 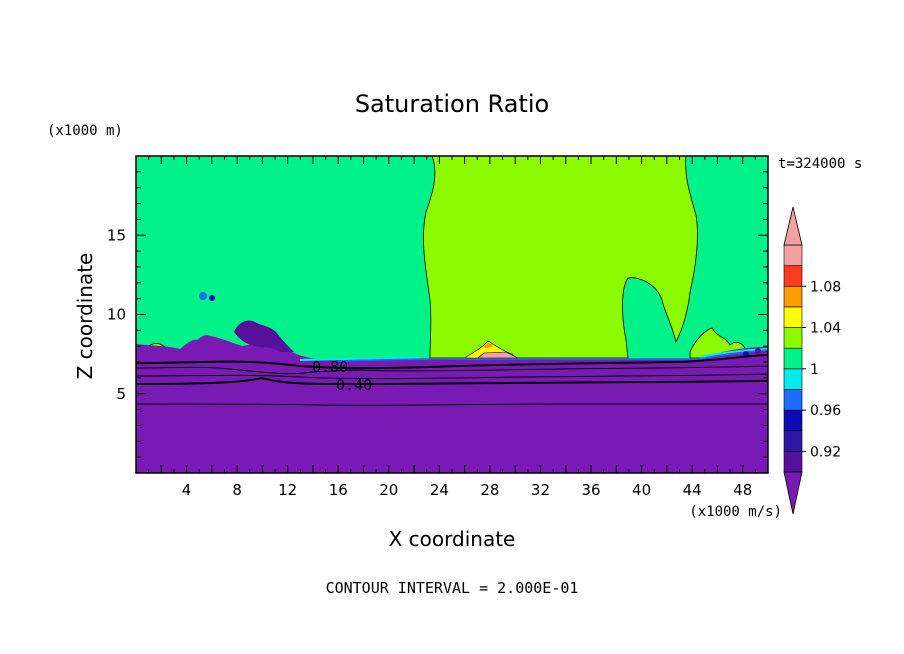 What do you see at coordinates (814, 370) in the screenshot?
I see `colorbar-label: 1` at bounding box center [814, 370].